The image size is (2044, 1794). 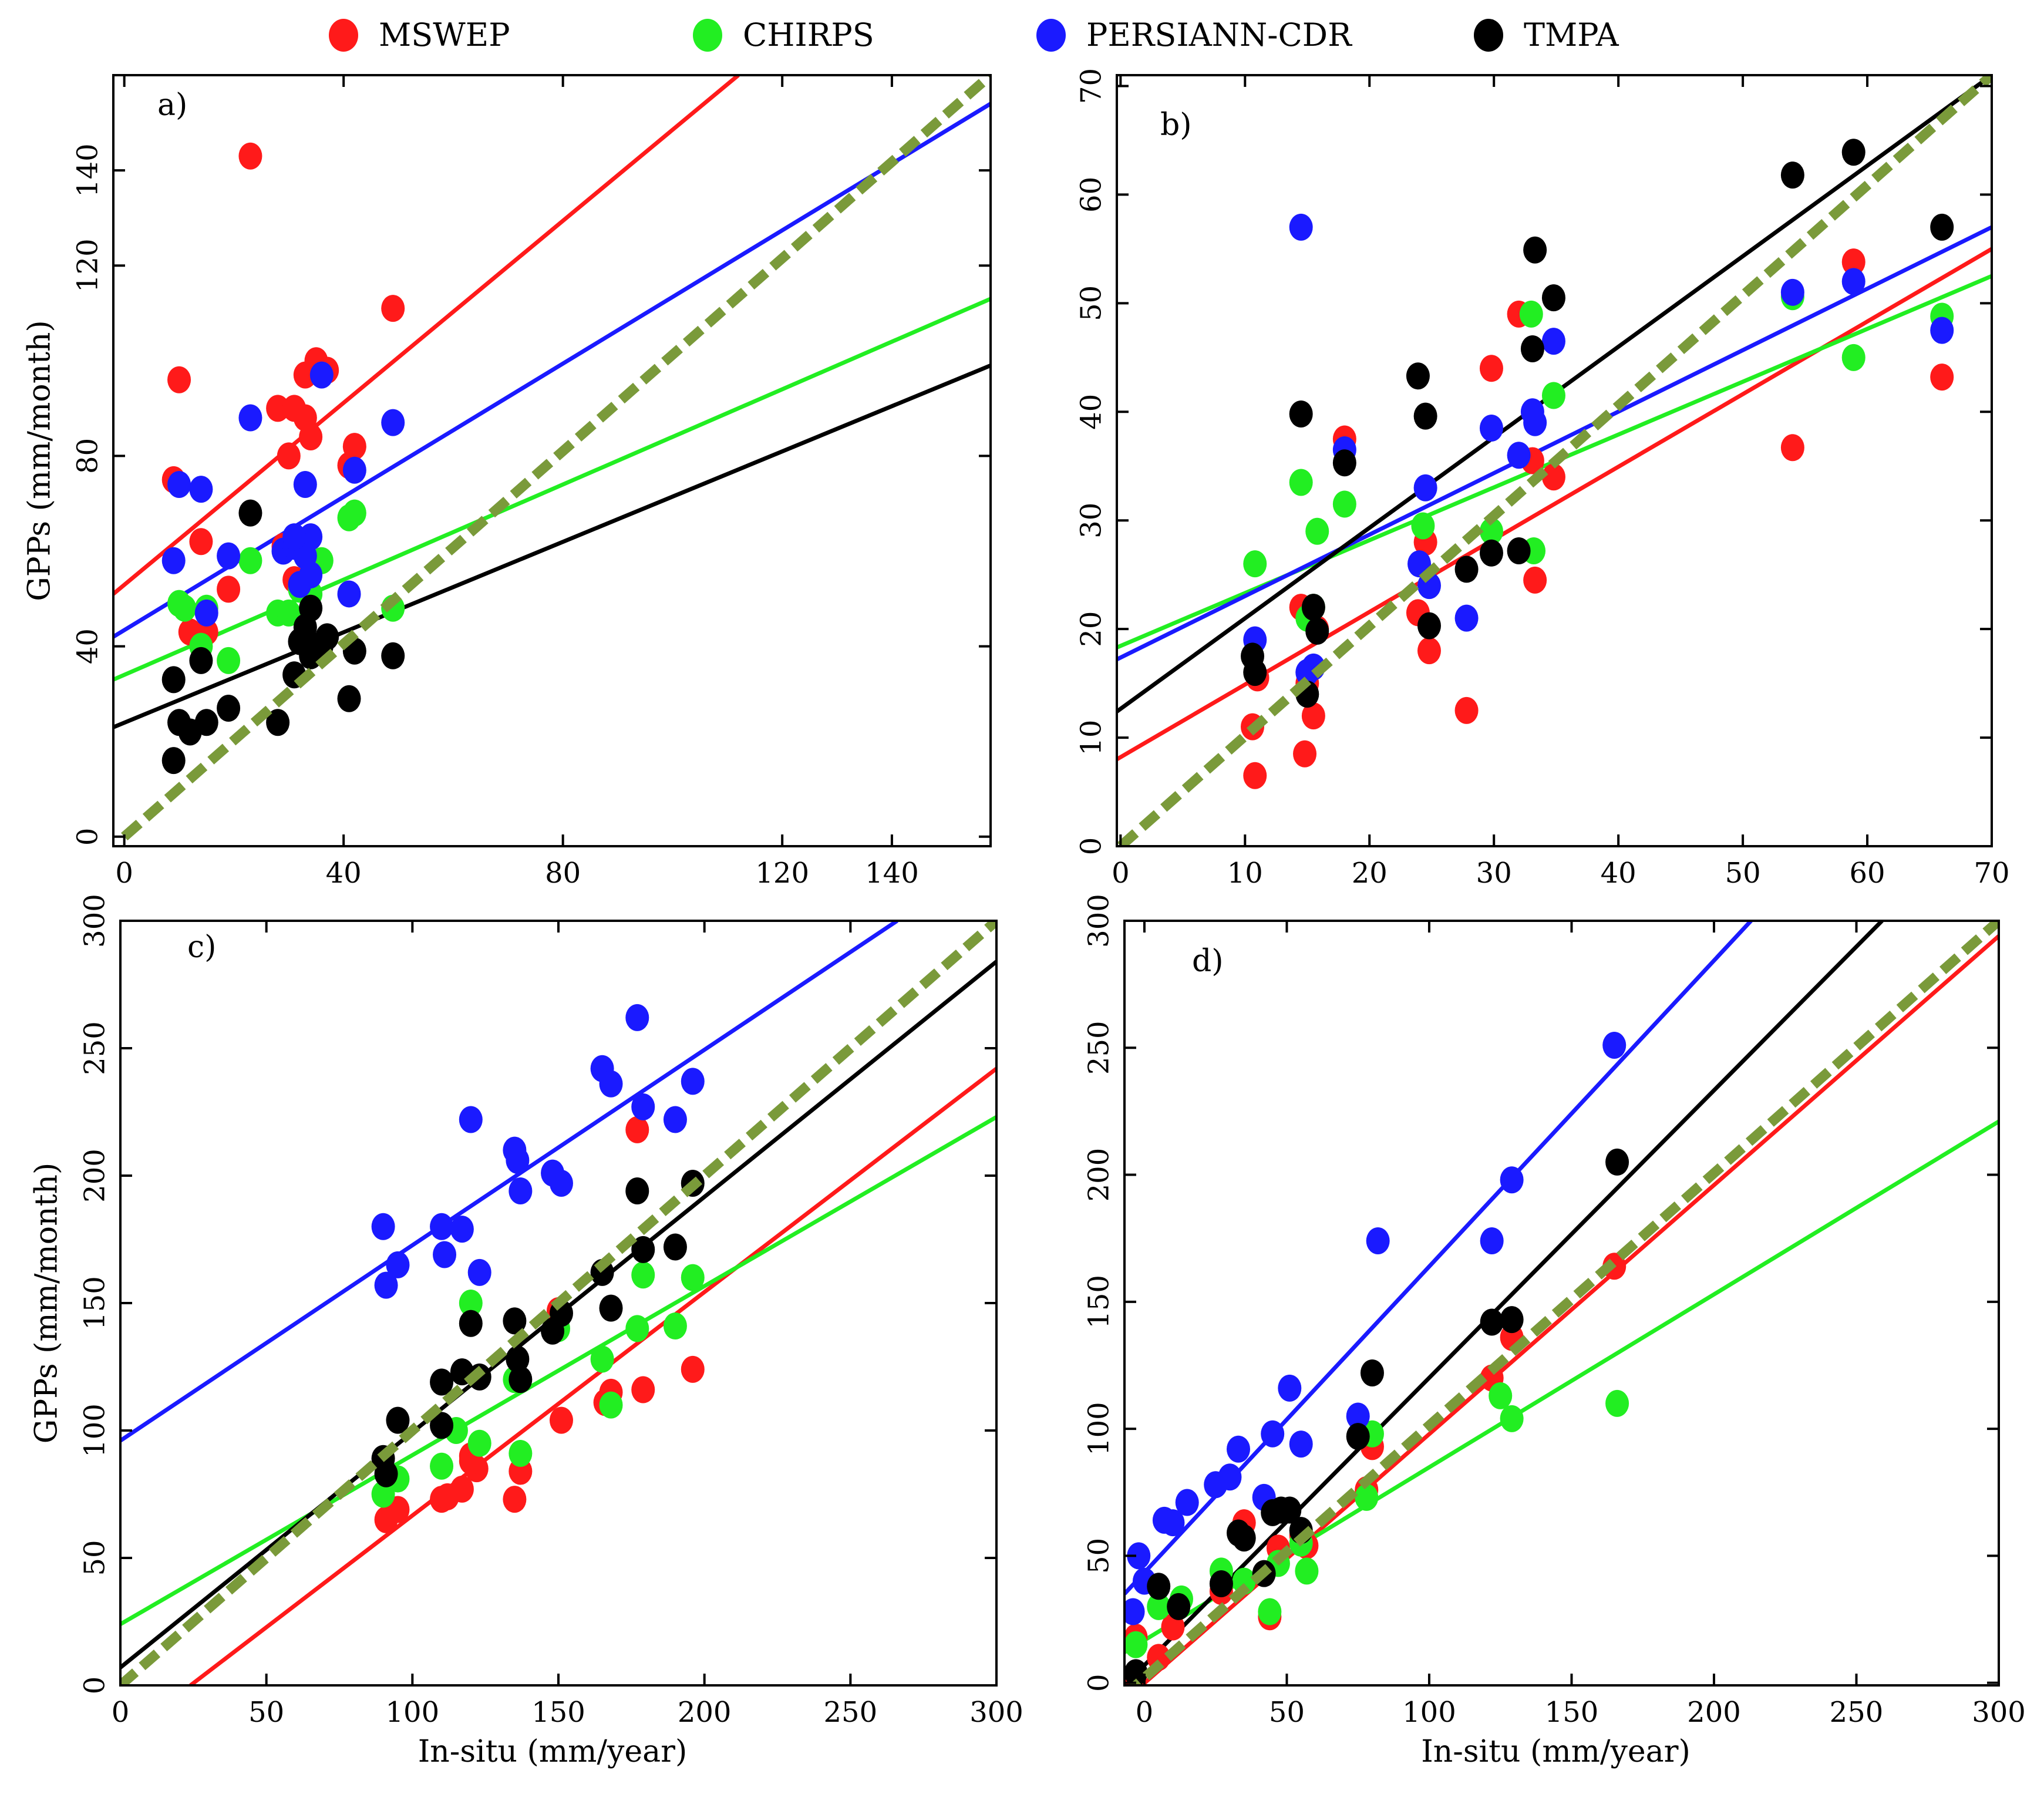 What do you see at coordinates (426, 335) in the screenshot?
I see `fit-line-mswep` at bounding box center [426, 335].